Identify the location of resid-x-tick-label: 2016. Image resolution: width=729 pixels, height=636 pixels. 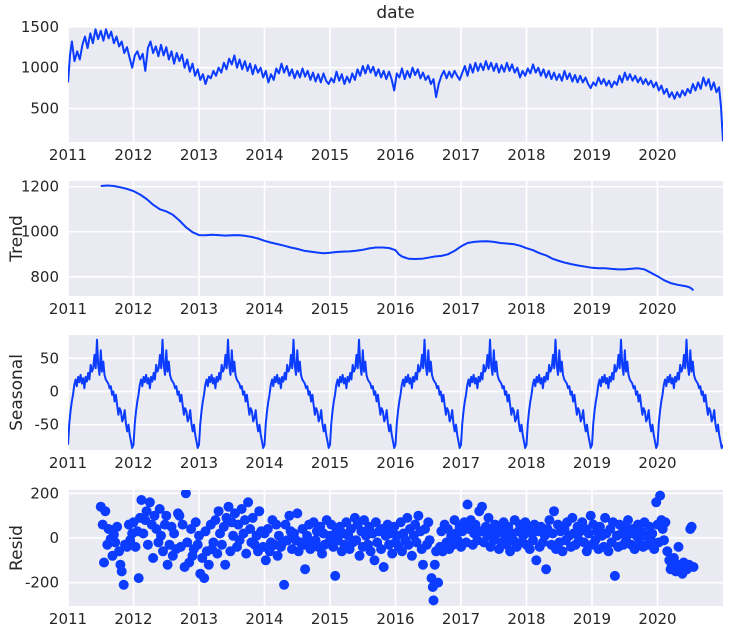
(395, 619).